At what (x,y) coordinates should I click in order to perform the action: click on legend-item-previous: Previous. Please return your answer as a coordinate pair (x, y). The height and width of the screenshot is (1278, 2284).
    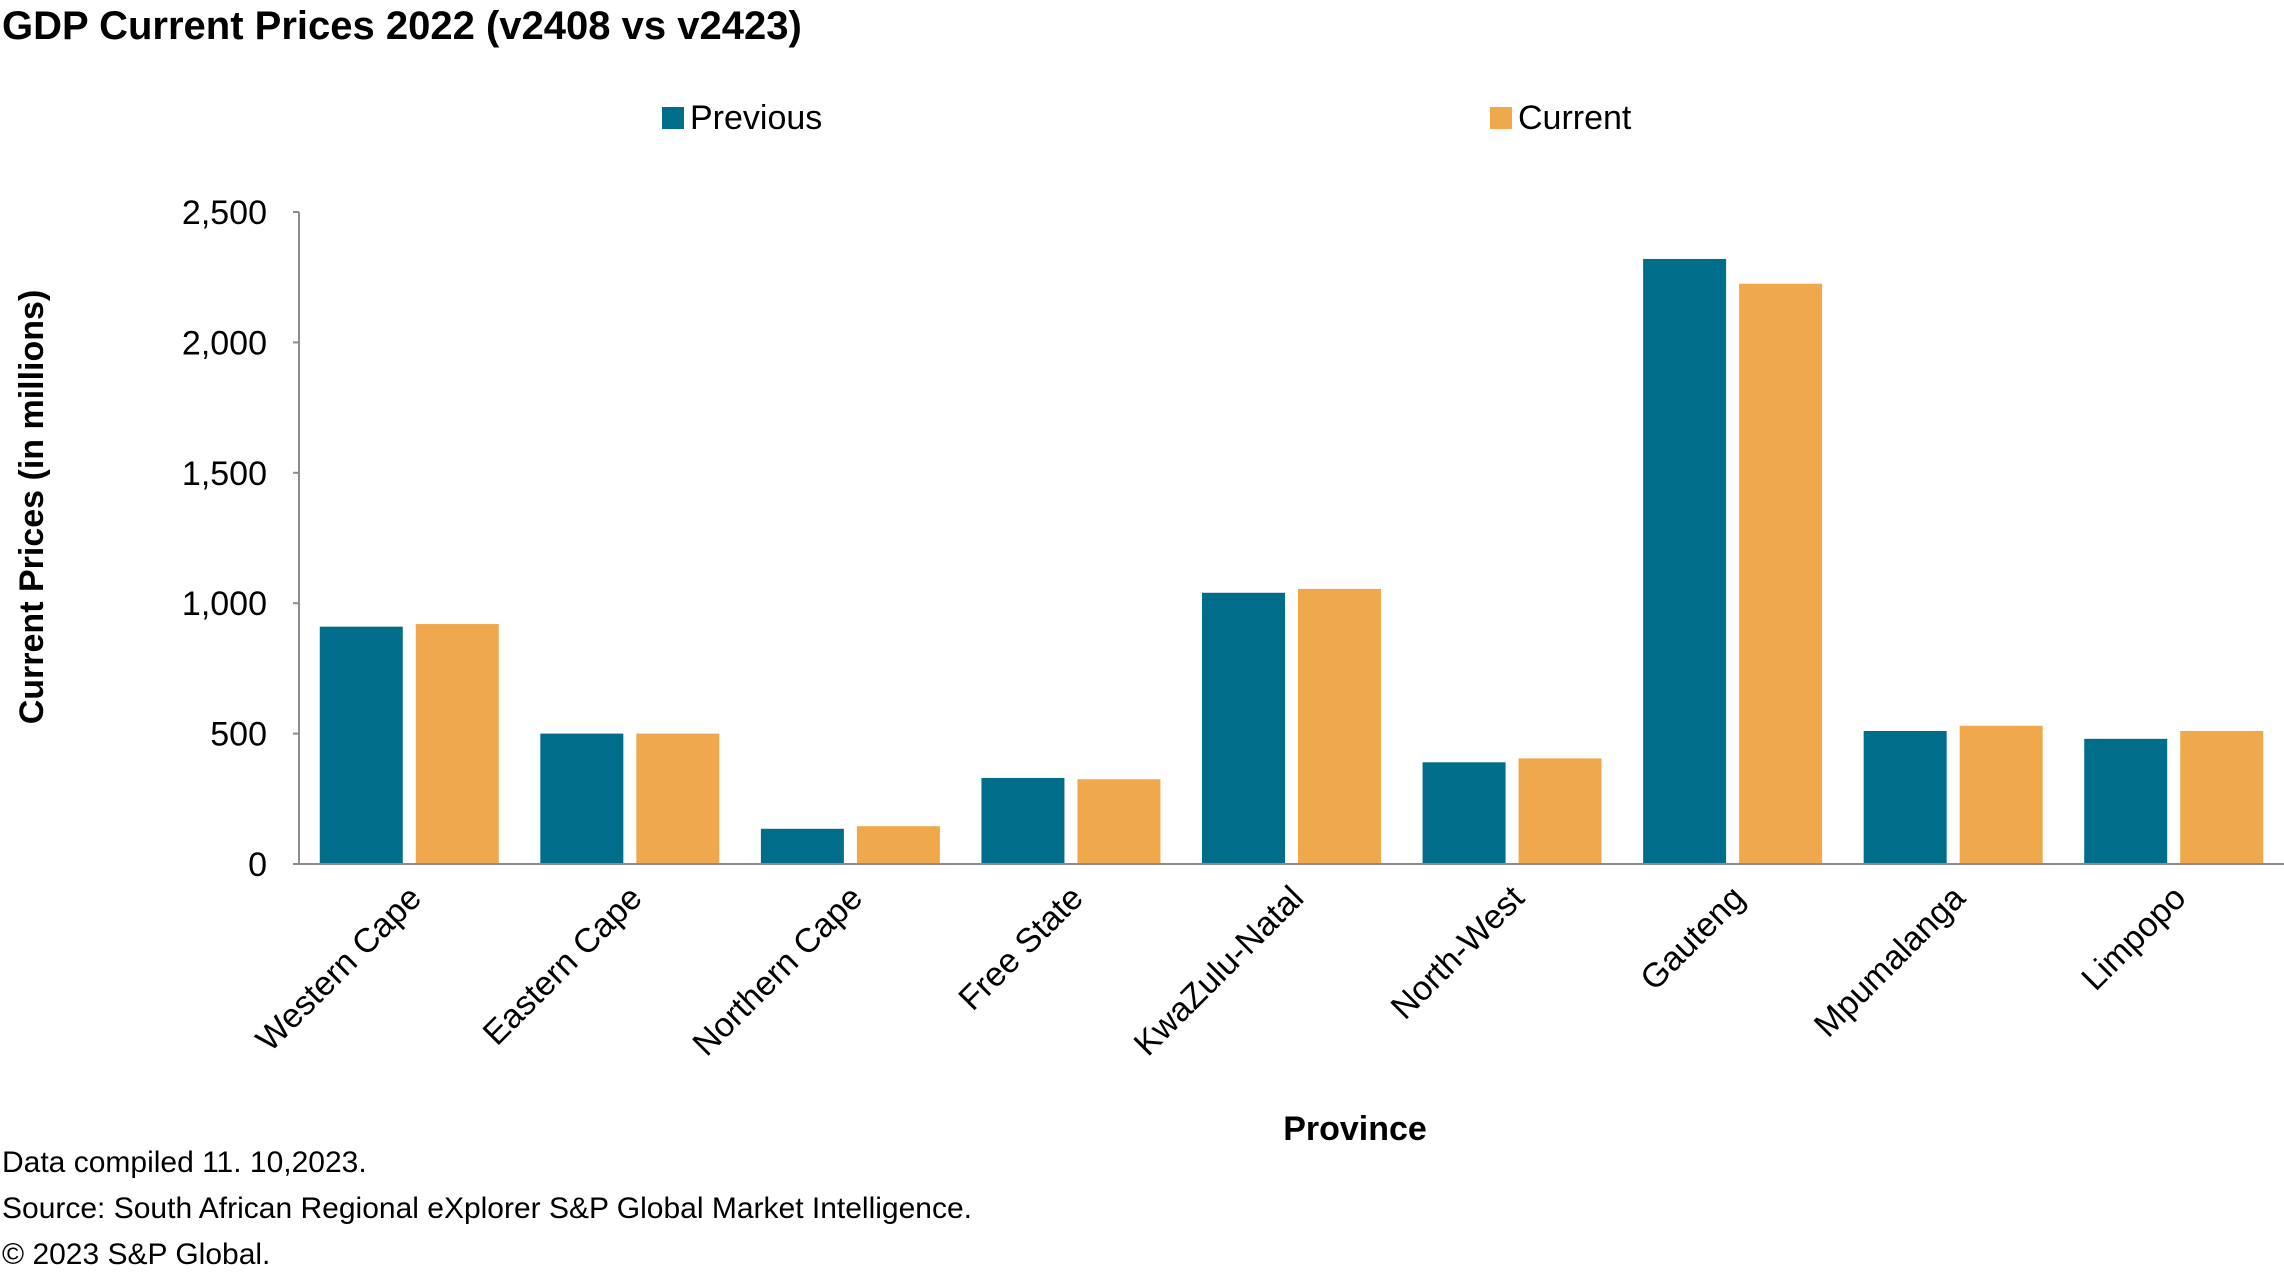
    Looking at the image, I should click on (742, 118).